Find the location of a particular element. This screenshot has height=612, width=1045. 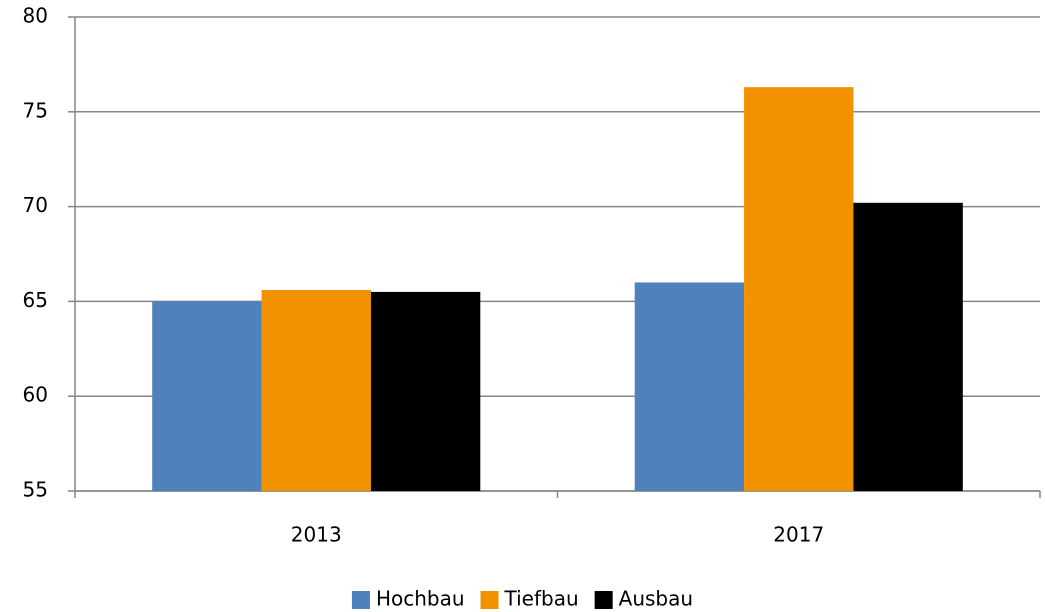

y-tick-label: 70 is located at coordinates (35, 205).